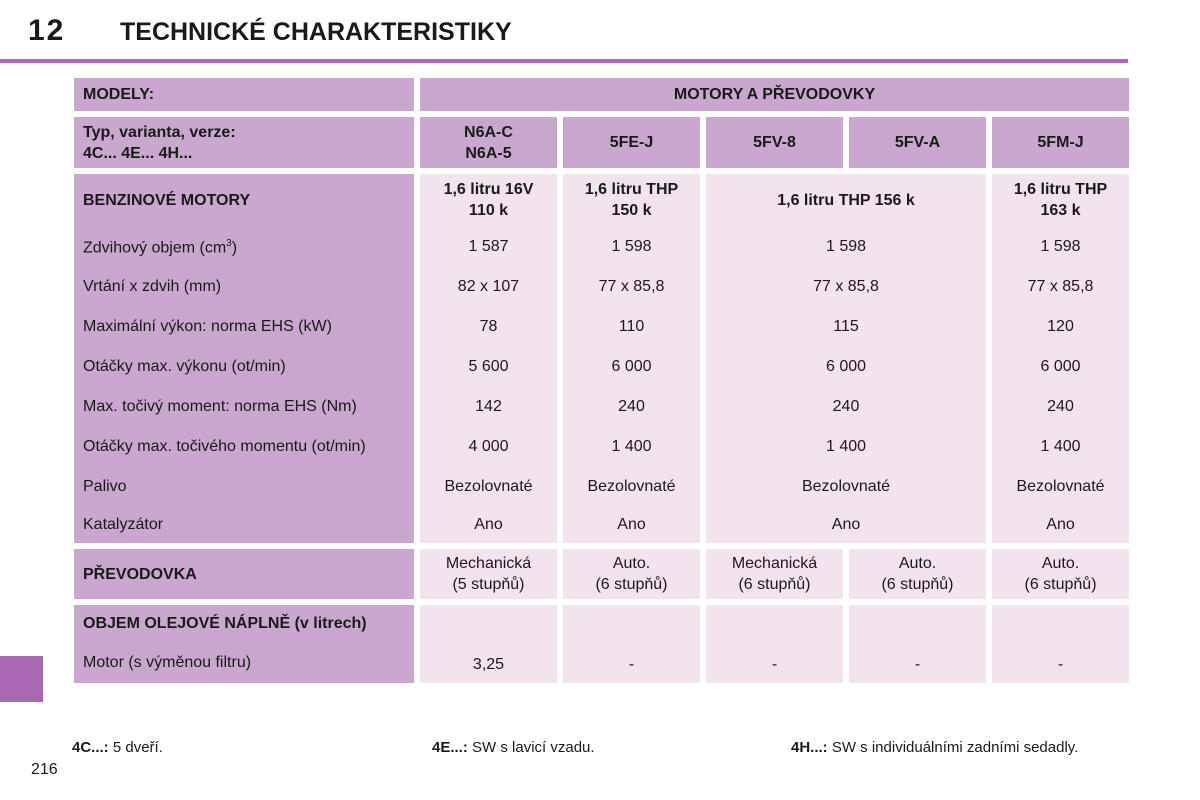 Image resolution: width=1200 pixels, height=800 pixels. Describe the element at coordinates (488, 142) in the screenshot. I see `type-code-cell: N6A-C N6A-5` at that location.